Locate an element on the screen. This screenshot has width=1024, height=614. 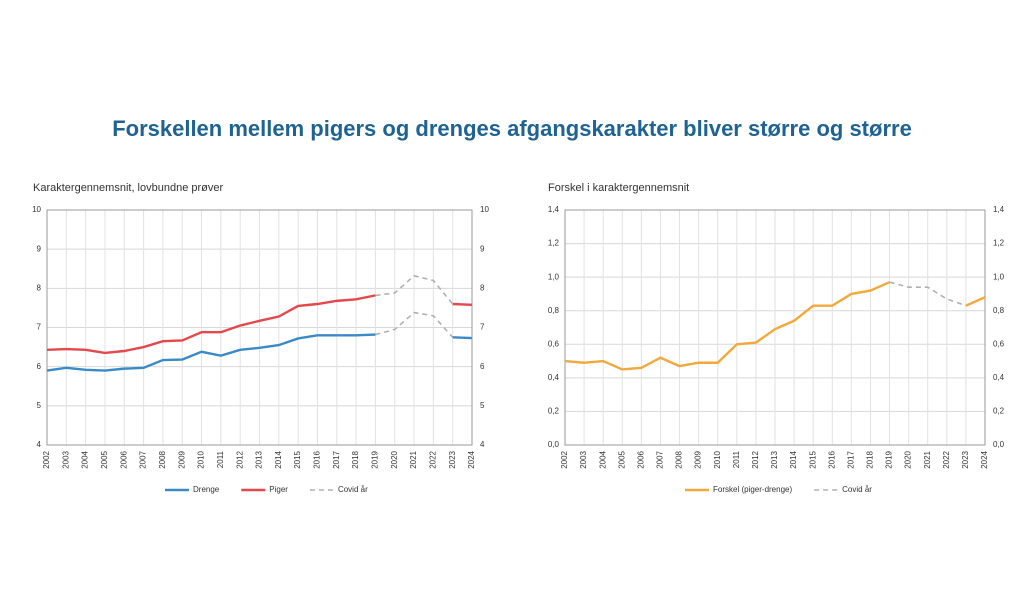
y-tick-label: 1,4 is located at coordinates (554, 209).